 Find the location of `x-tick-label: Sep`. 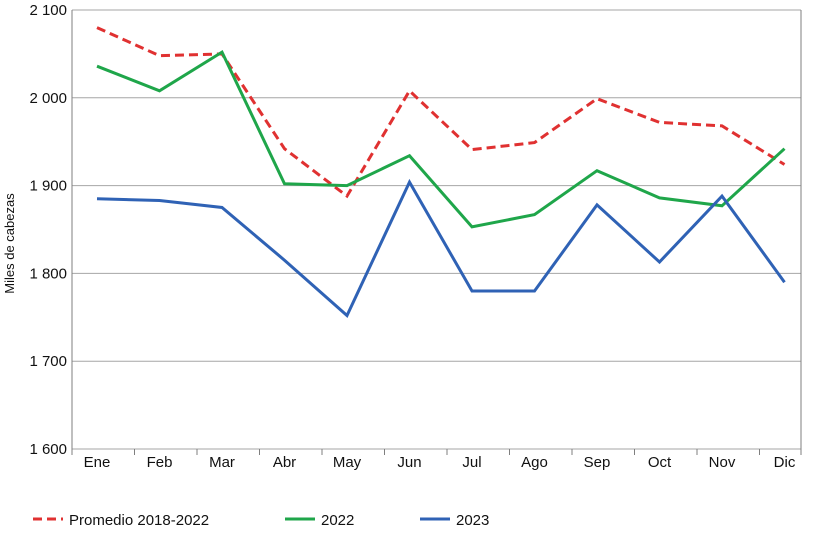

x-tick-label: Sep is located at coordinates (597, 462).